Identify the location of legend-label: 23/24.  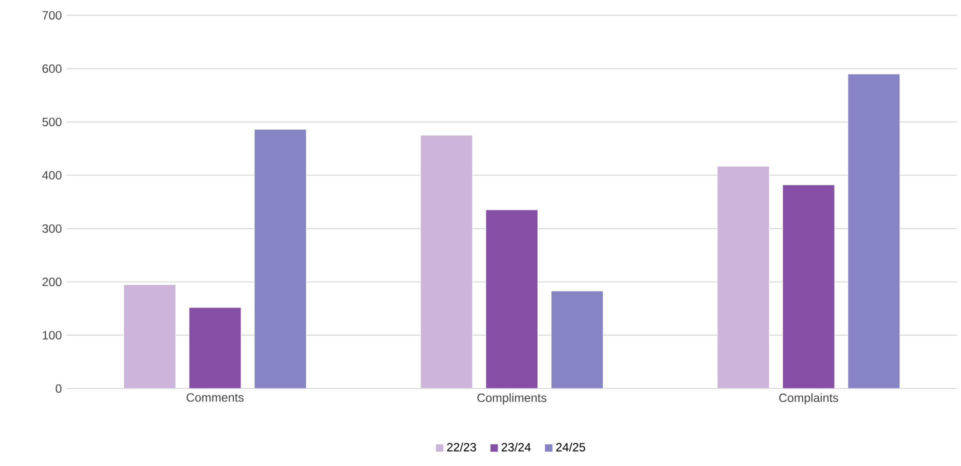
(516, 447).